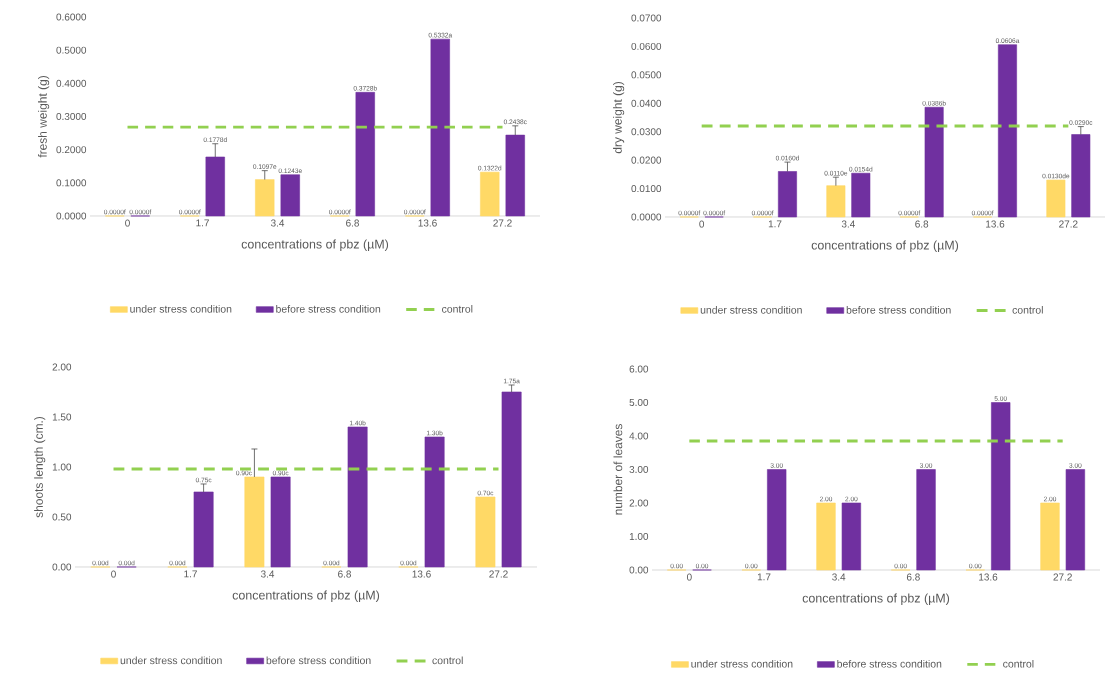  Describe the element at coordinates (646, 132) in the screenshot. I see `y-tick-label: 0.0300` at that location.